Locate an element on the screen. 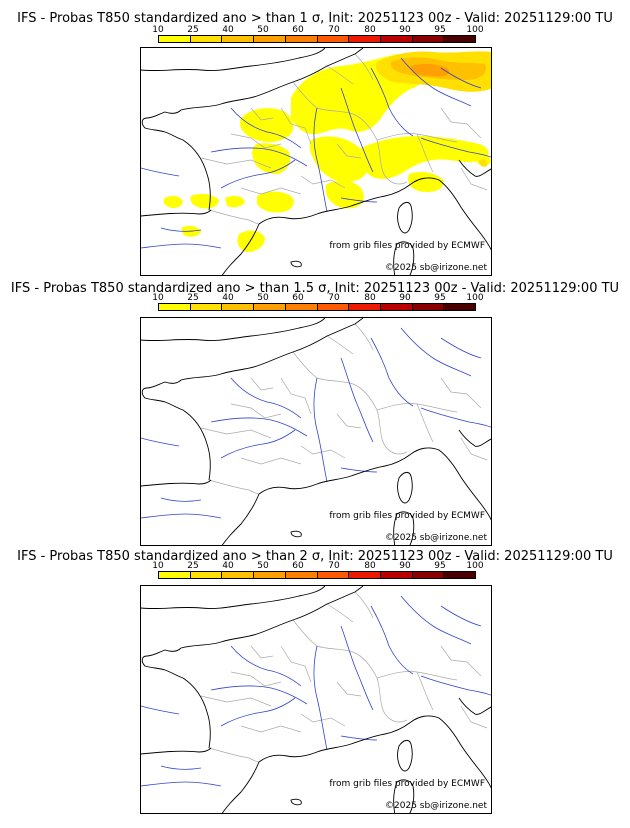  colorbar-tick-label: 90 is located at coordinates (405, 298).